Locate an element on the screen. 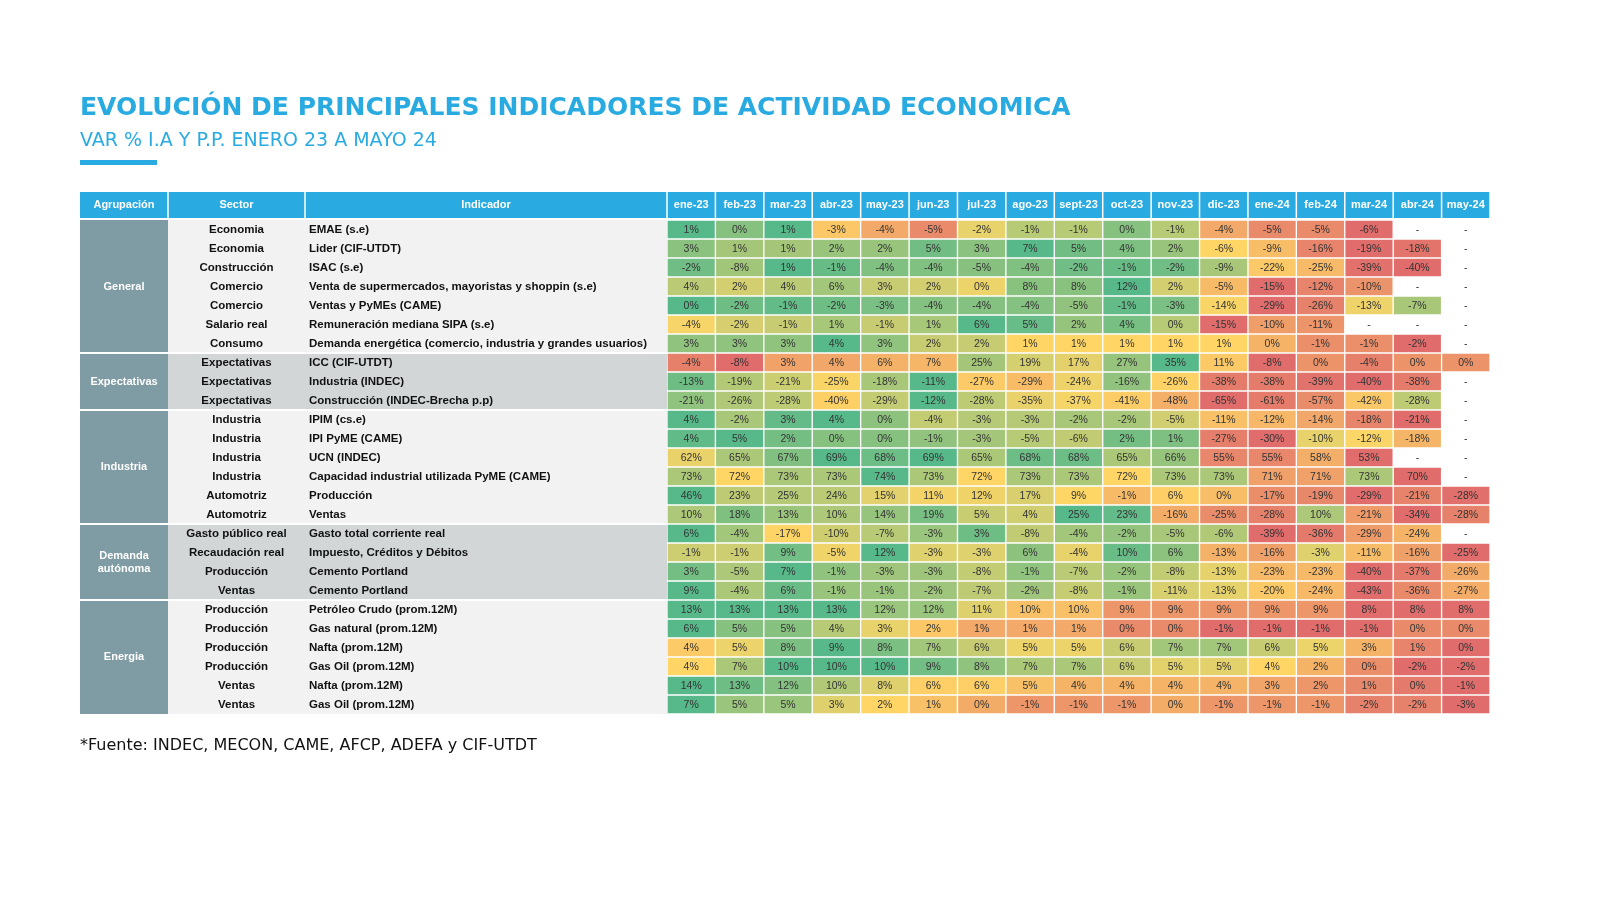 The image size is (1600, 898). data-label: -30% is located at coordinates (1272, 437).